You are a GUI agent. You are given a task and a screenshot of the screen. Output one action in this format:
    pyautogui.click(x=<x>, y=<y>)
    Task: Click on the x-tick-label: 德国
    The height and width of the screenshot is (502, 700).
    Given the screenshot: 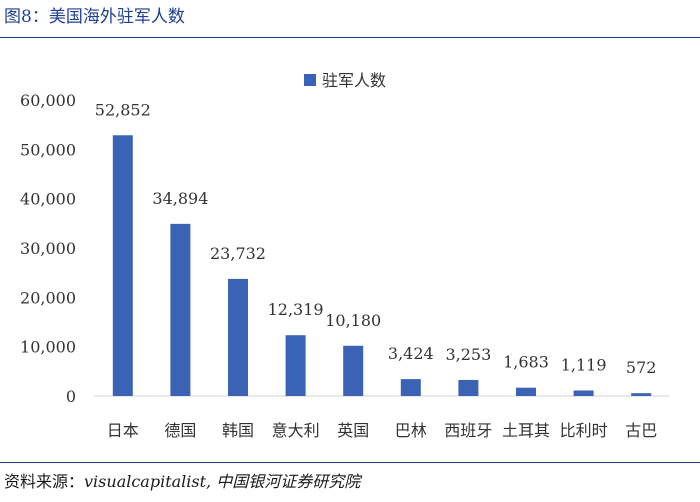 What is the action you would take?
    pyautogui.click(x=180, y=430)
    